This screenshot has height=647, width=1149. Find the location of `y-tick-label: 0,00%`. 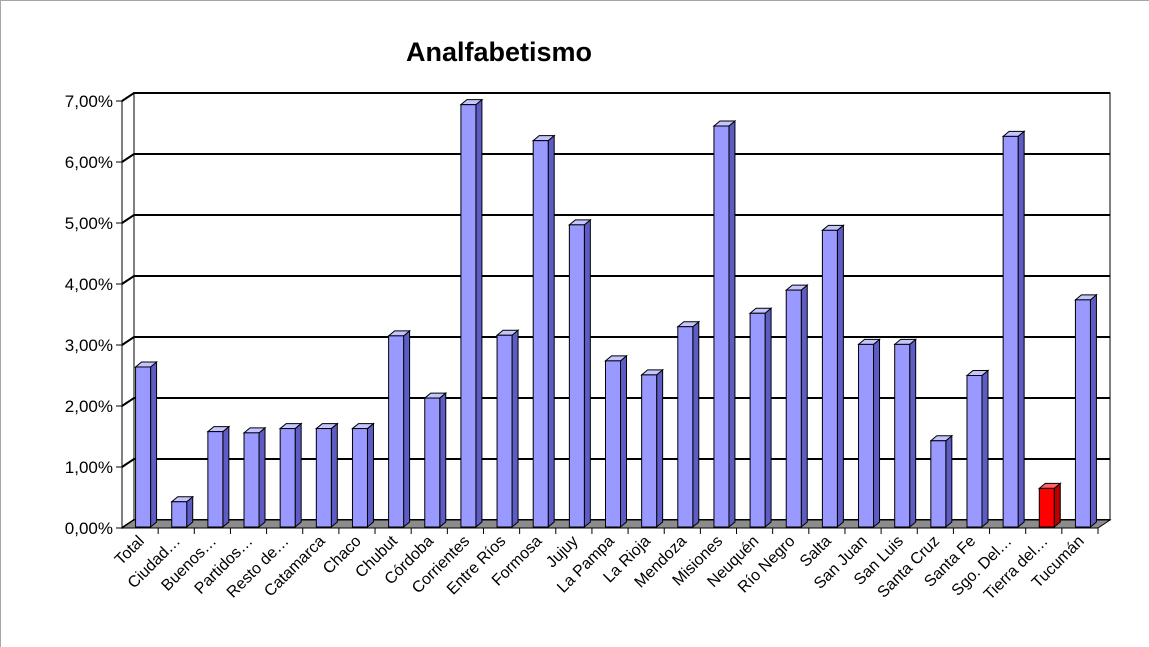

y-tick-label: 0,00% is located at coordinates (89, 528).